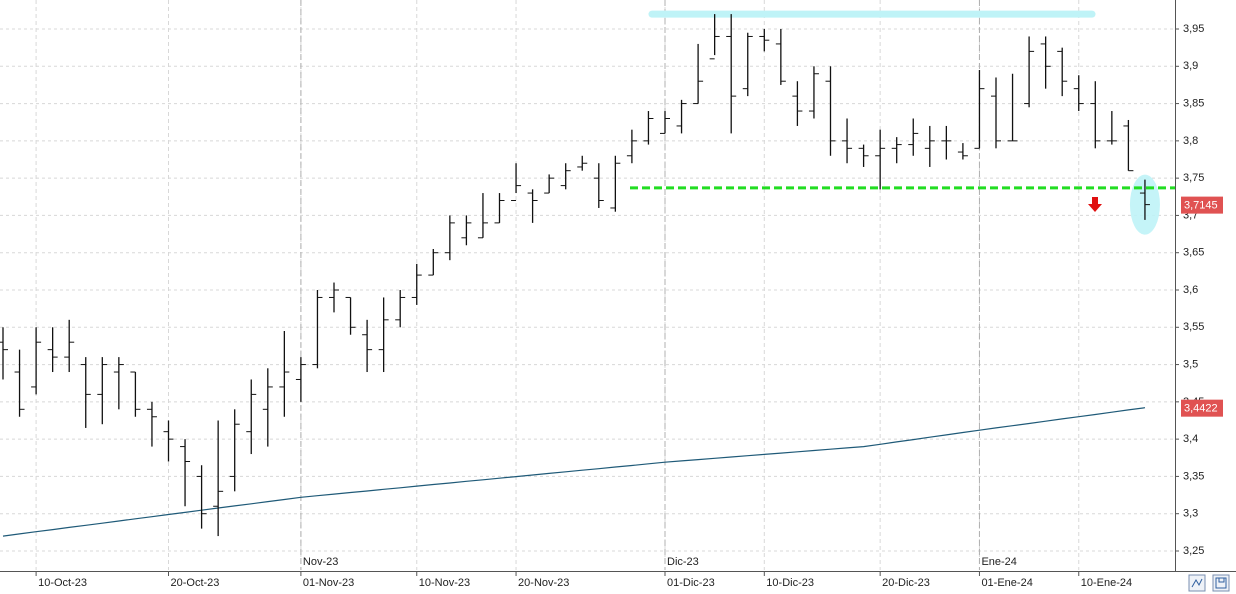 This screenshot has height=594, width=1236. Describe the element at coordinates (1106, 583) in the screenshot. I see `x-tick-label: 10-Ene-24` at that location.